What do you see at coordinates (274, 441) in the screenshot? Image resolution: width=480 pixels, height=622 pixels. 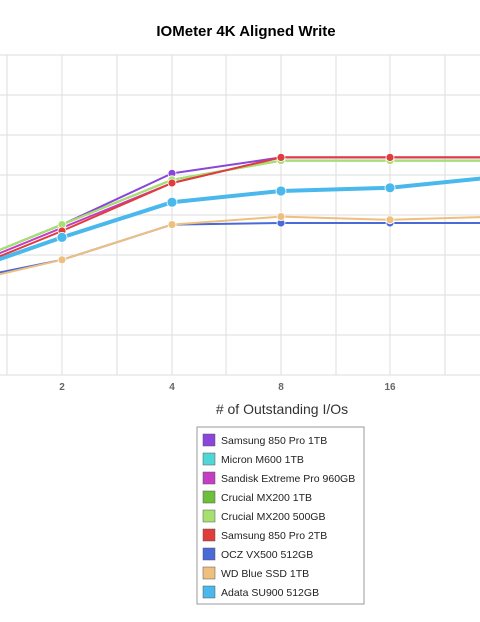 I see `legend-item-label: Samsung 850 Pro 1TB` at bounding box center [274, 441].